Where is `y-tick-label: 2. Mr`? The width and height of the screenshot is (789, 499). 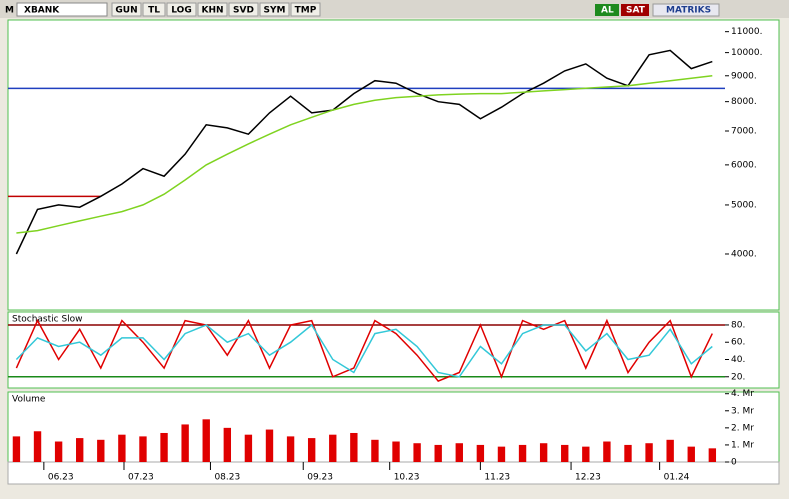
y-tick-label: 2. Mr is located at coordinates (742, 428).